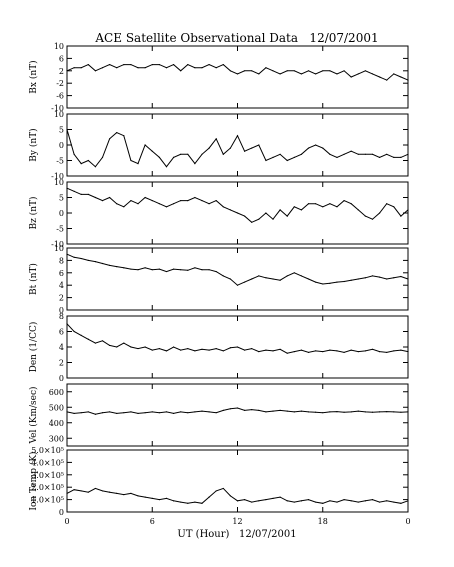 Image resolution: width=454 pixels, height=567 pixels. I want to click on x-tick-label: 0, so click(66, 521).